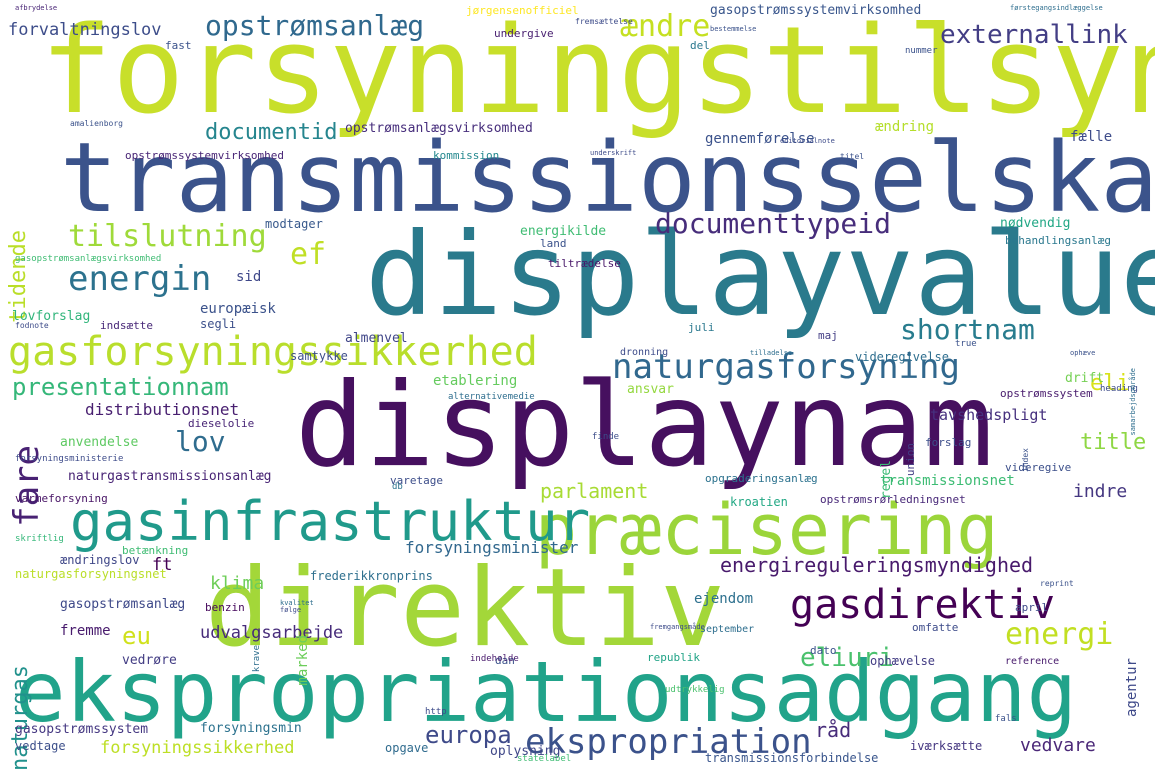 This screenshot has width=1155, height=770. I want to click on cloud-word: vedrøre, so click(149, 660).